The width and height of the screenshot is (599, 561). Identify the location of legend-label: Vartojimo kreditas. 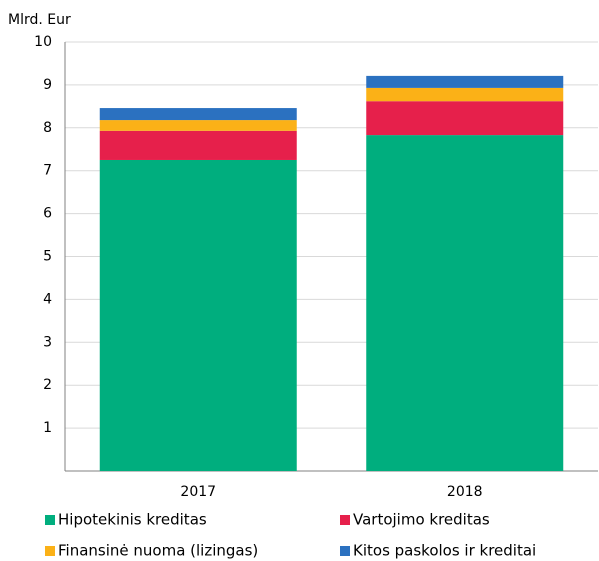
(421, 520).